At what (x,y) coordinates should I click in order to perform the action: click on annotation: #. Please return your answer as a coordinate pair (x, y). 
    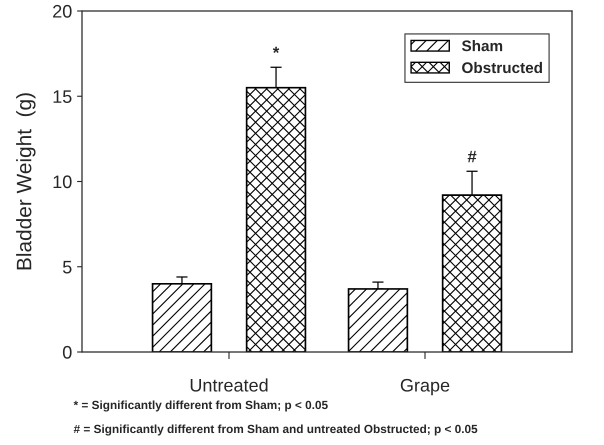
    Looking at the image, I should click on (472, 156).